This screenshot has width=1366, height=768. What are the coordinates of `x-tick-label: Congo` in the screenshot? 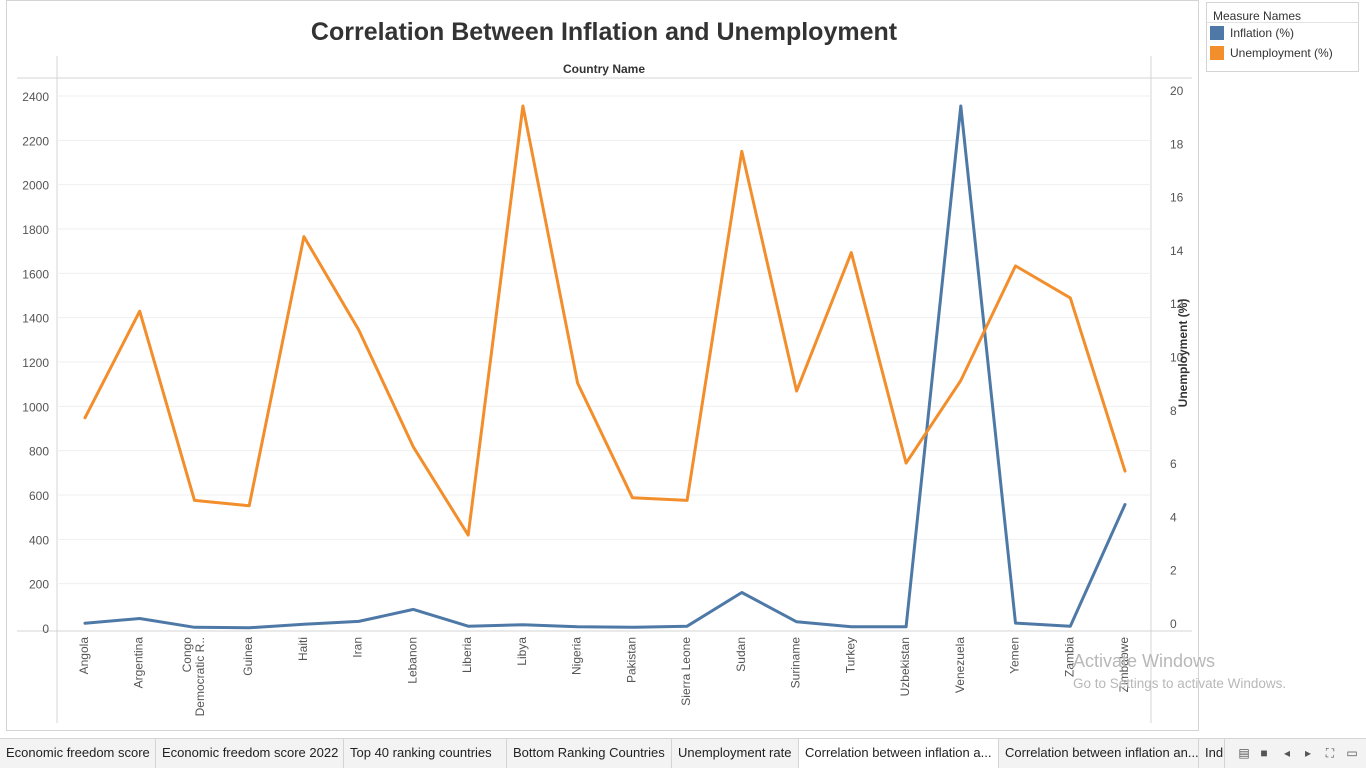 It's located at (187, 655).